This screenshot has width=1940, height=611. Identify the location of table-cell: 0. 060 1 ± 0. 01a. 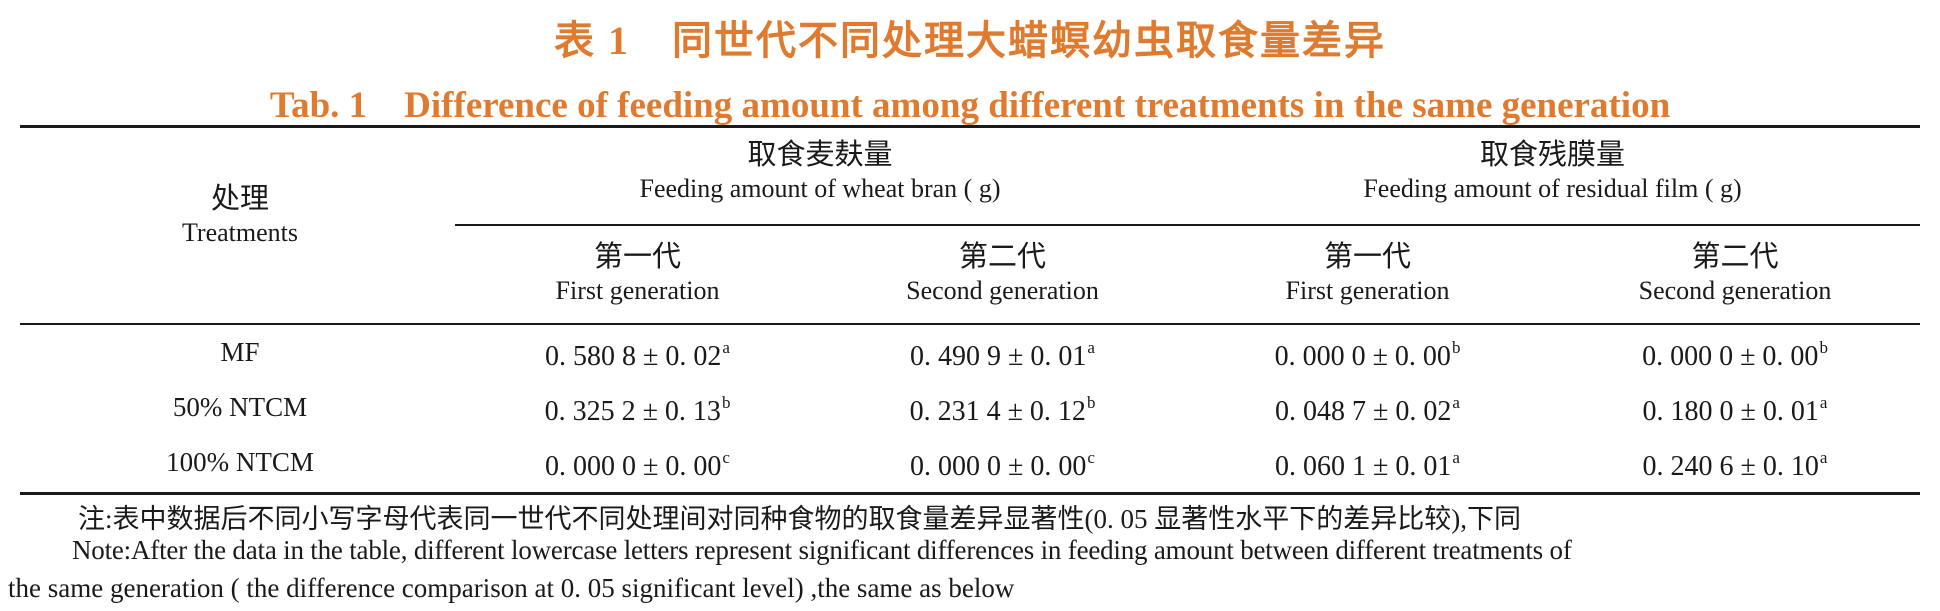
(1367, 465).